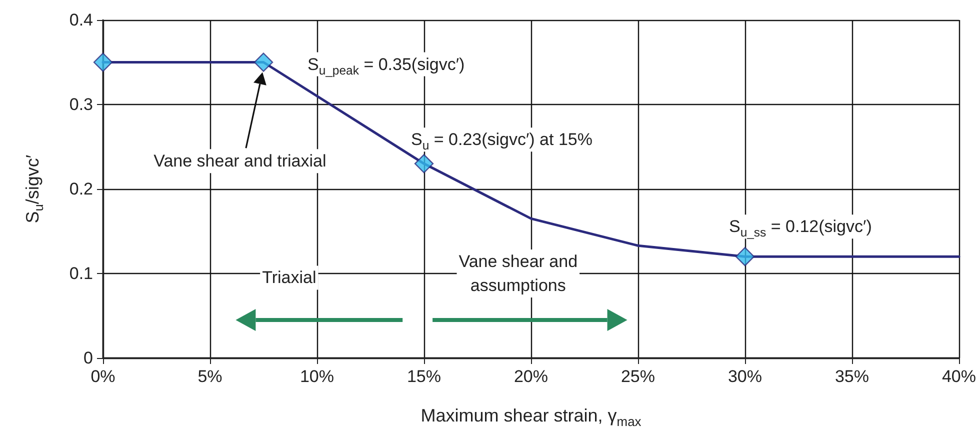 This screenshot has height=444, width=979. Describe the element at coordinates (81, 20) in the screenshot. I see `y-tick-label: 0.4` at that location.